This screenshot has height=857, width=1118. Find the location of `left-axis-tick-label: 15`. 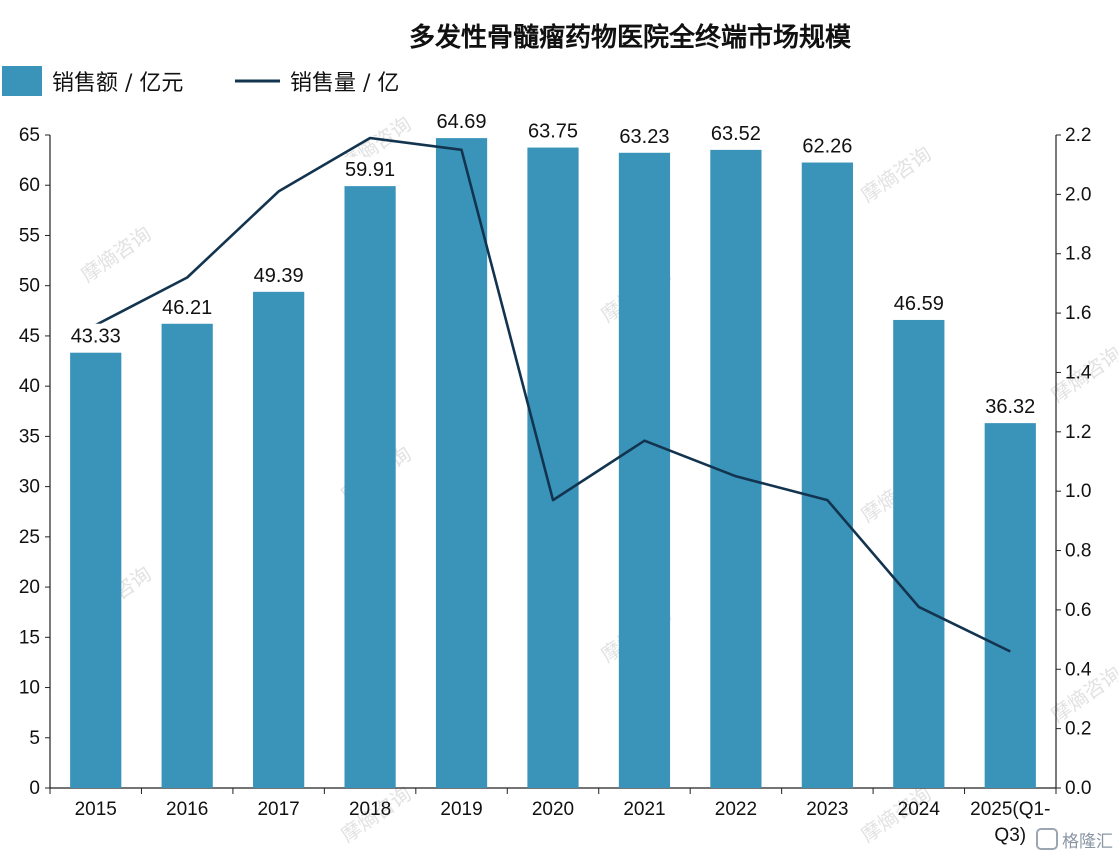

left-axis-tick-label: 15 is located at coordinates (29, 637).